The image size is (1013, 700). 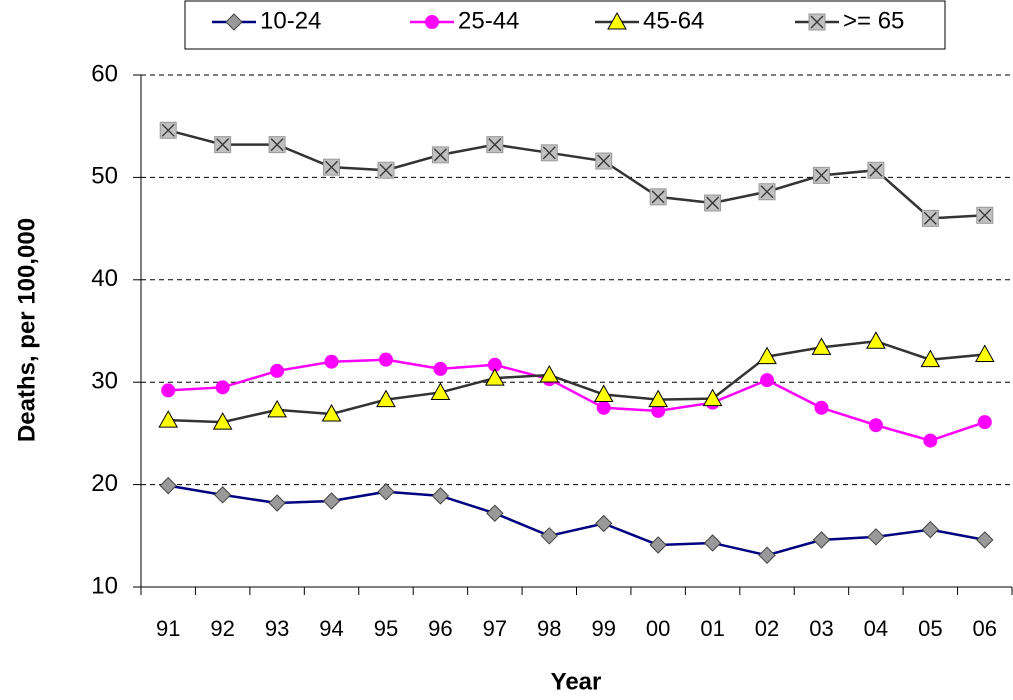 I want to click on x-tick-label: 02, so click(x=767, y=628).